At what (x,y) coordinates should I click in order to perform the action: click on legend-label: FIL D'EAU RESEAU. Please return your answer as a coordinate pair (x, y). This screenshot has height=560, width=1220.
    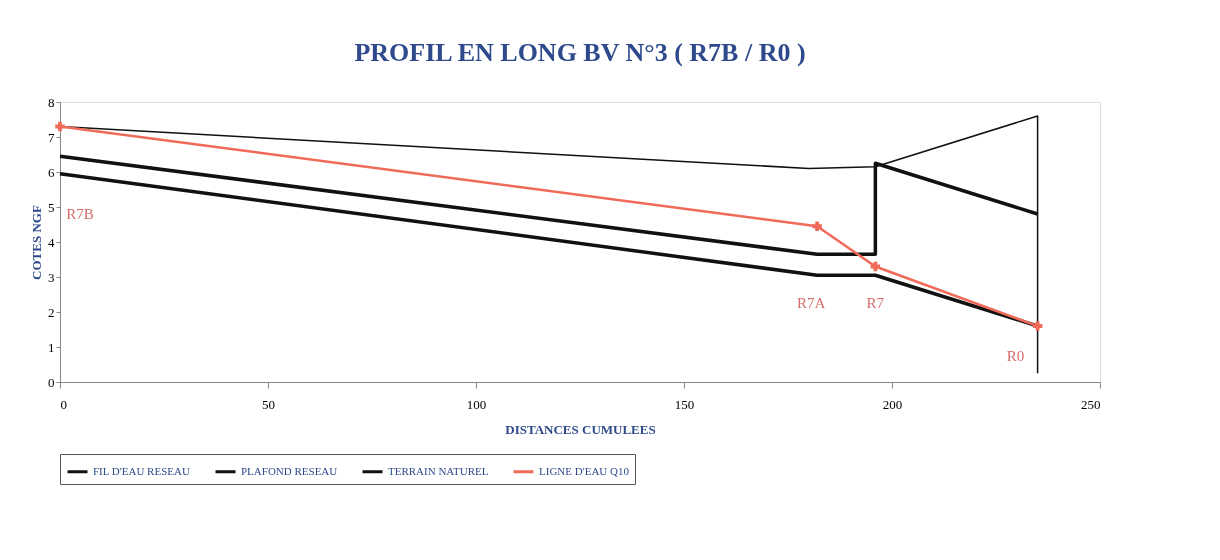
    Looking at the image, I should click on (141, 470).